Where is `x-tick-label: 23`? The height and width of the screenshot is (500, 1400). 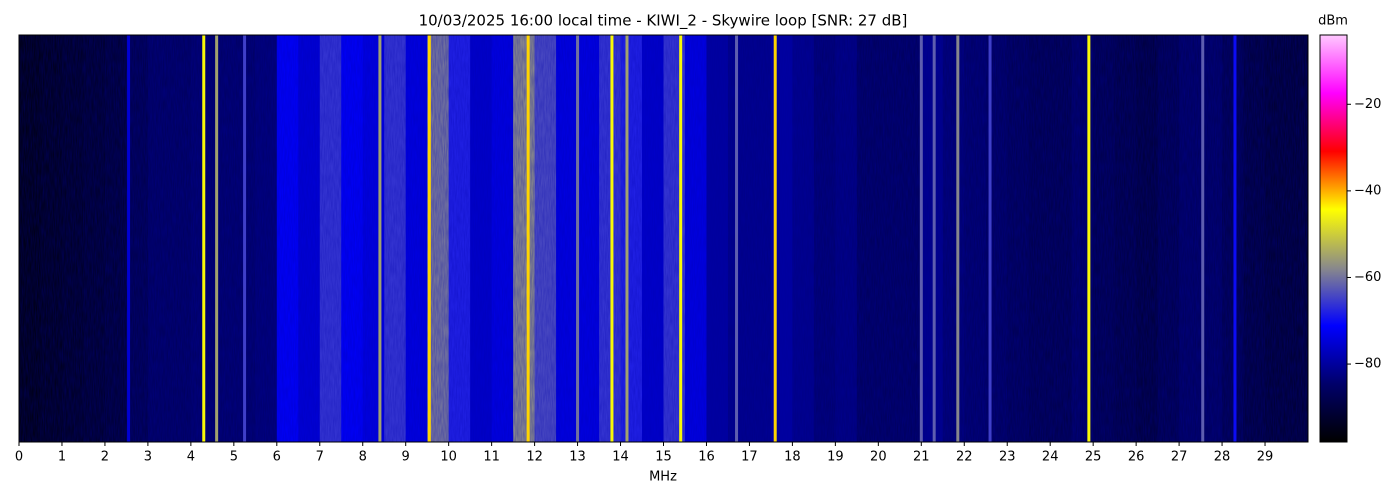 x-tick-label: 23 is located at coordinates (1007, 457).